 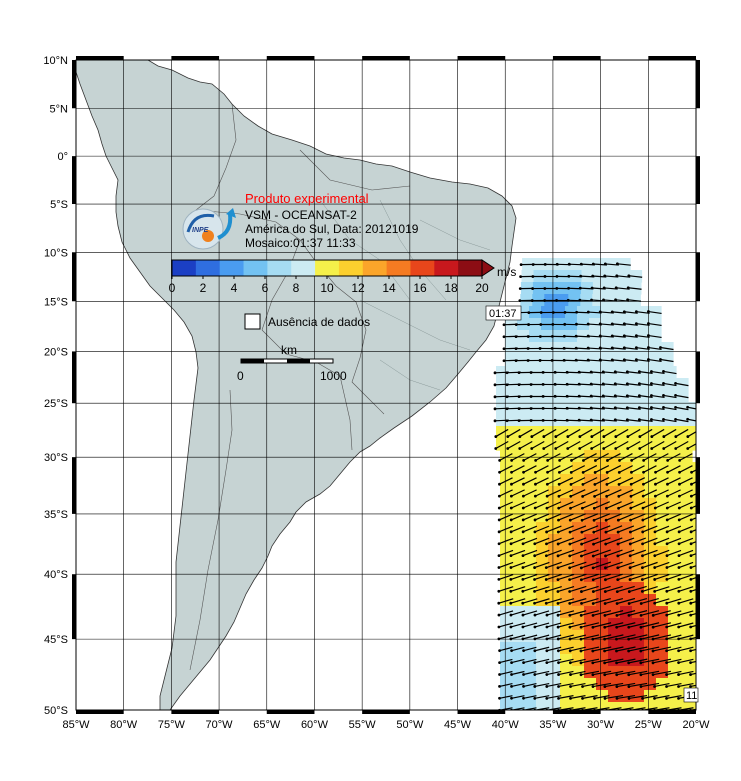 I want to click on frame-tick-left, so click(x=74, y=607).